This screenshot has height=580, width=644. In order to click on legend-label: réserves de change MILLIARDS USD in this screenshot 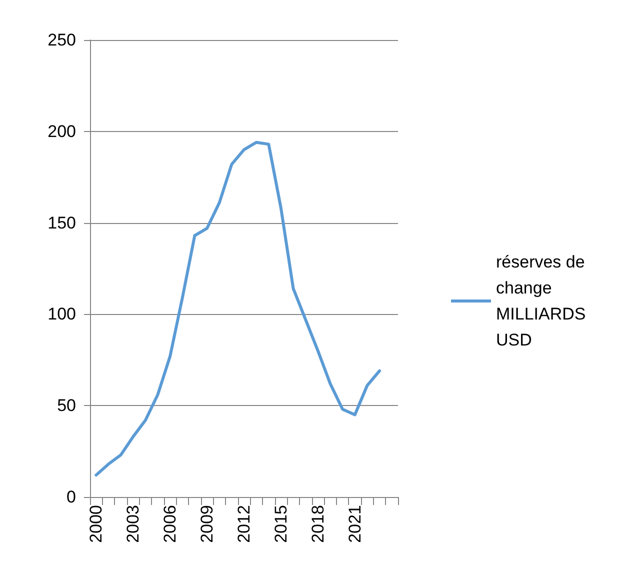, I will do `click(543, 301)`.